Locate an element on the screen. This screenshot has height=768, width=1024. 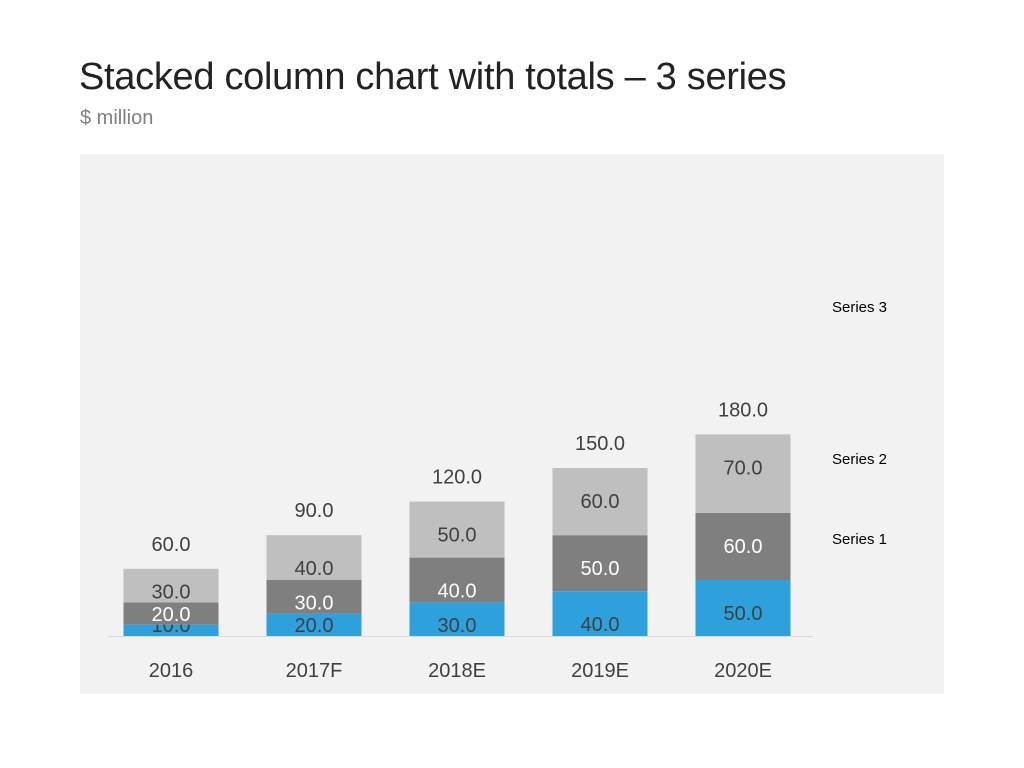
bar-series3-2016 is located at coordinates (171, 585).